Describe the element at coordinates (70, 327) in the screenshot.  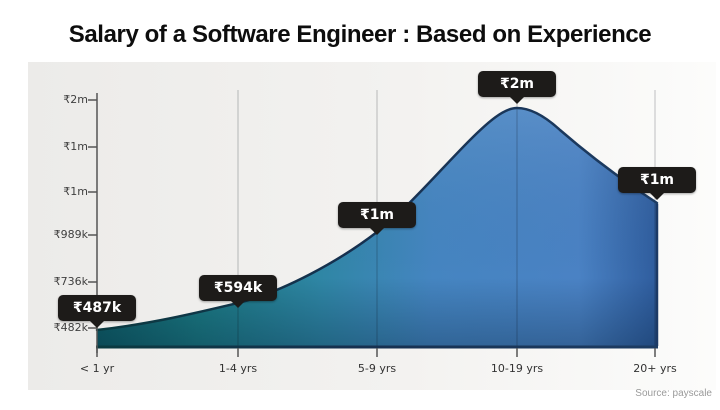
I see `y-tick-label: ₹482k` at that location.